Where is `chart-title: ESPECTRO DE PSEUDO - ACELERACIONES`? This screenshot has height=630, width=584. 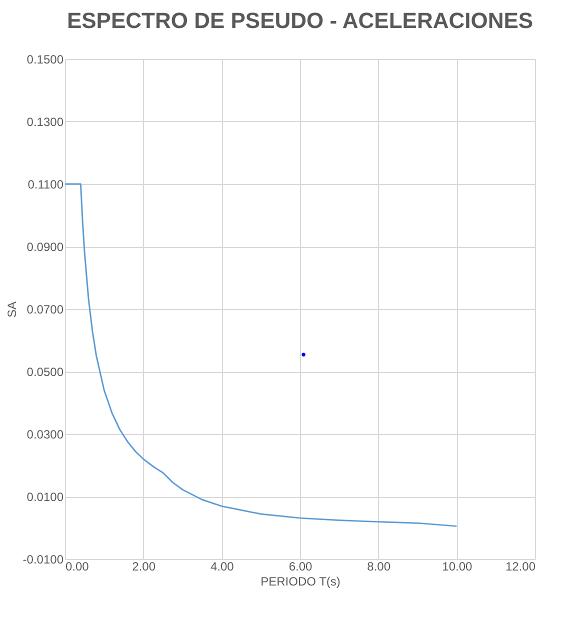
chart-title: ESPECTRO DE PSEUDO - ACELERACIONES is located at coordinates (300, 20).